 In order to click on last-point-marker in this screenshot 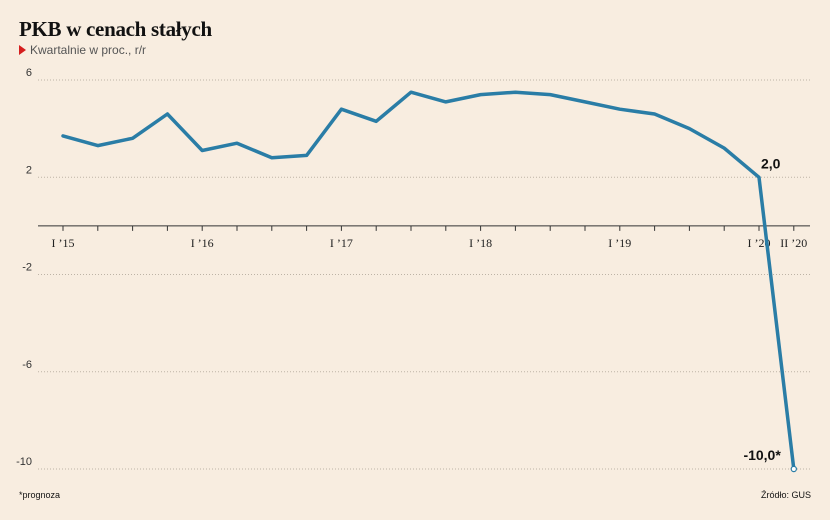, I will do `click(794, 469)`.